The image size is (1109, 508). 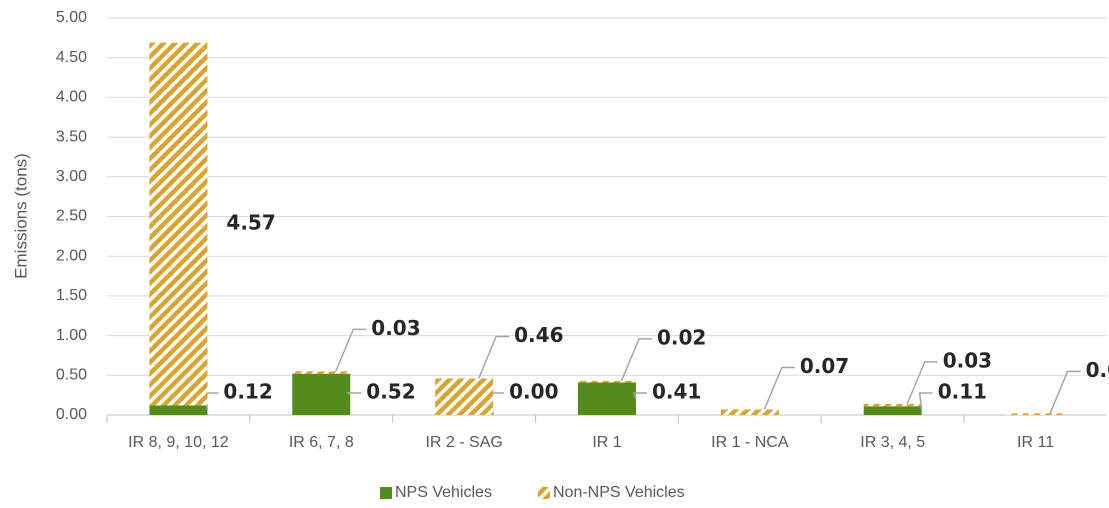 What do you see at coordinates (443, 492) in the screenshot?
I see `legend-label: NPS Vehicles` at bounding box center [443, 492].